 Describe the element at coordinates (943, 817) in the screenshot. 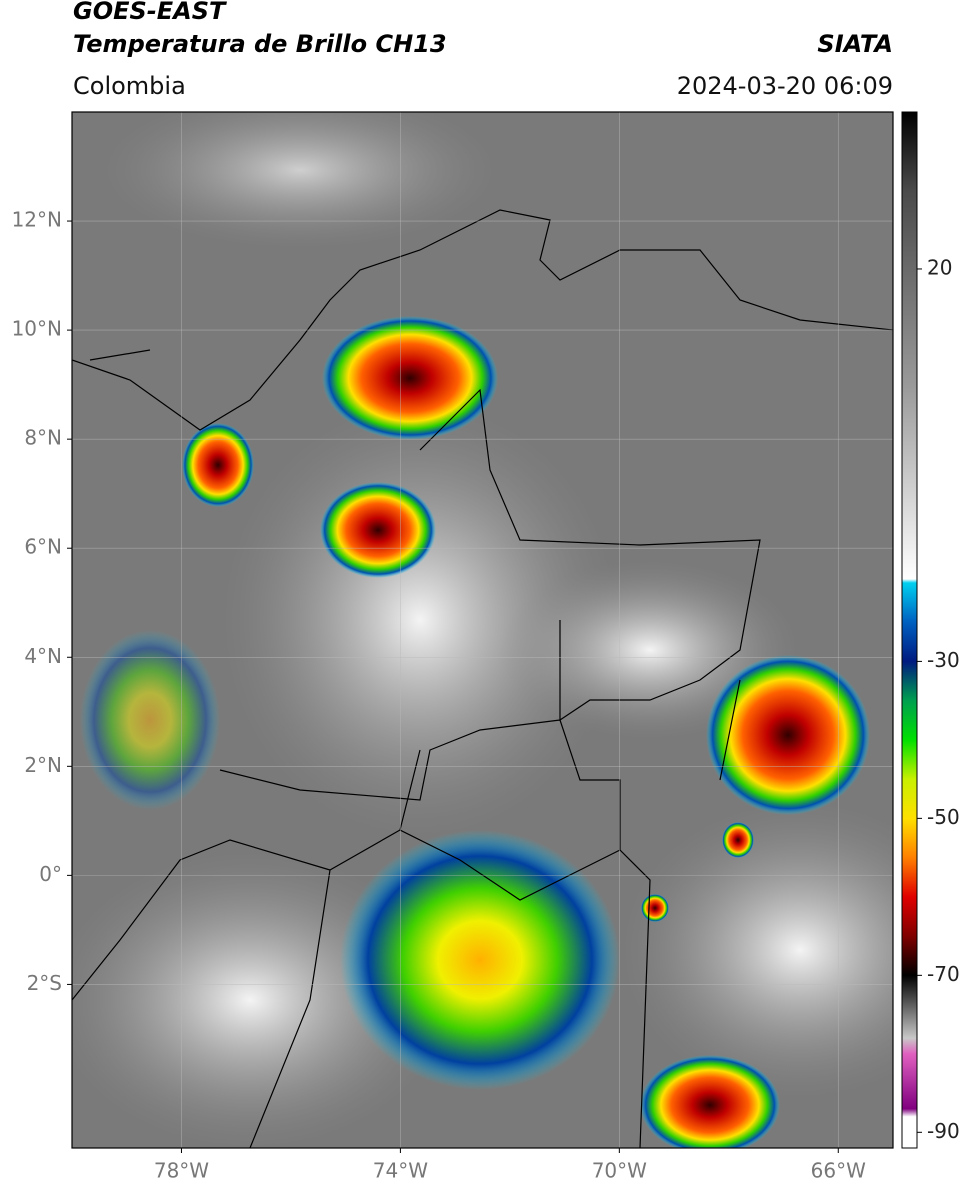

I see `colorbar-tick-label: -50` at that location.